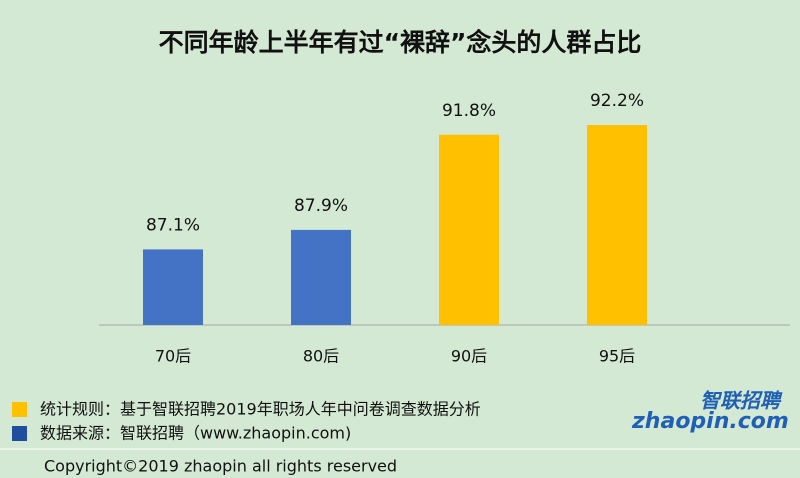  Describe the element at coordinates (321, 356) in the screenshot. I see `x-tick-label: 80后` at that location.